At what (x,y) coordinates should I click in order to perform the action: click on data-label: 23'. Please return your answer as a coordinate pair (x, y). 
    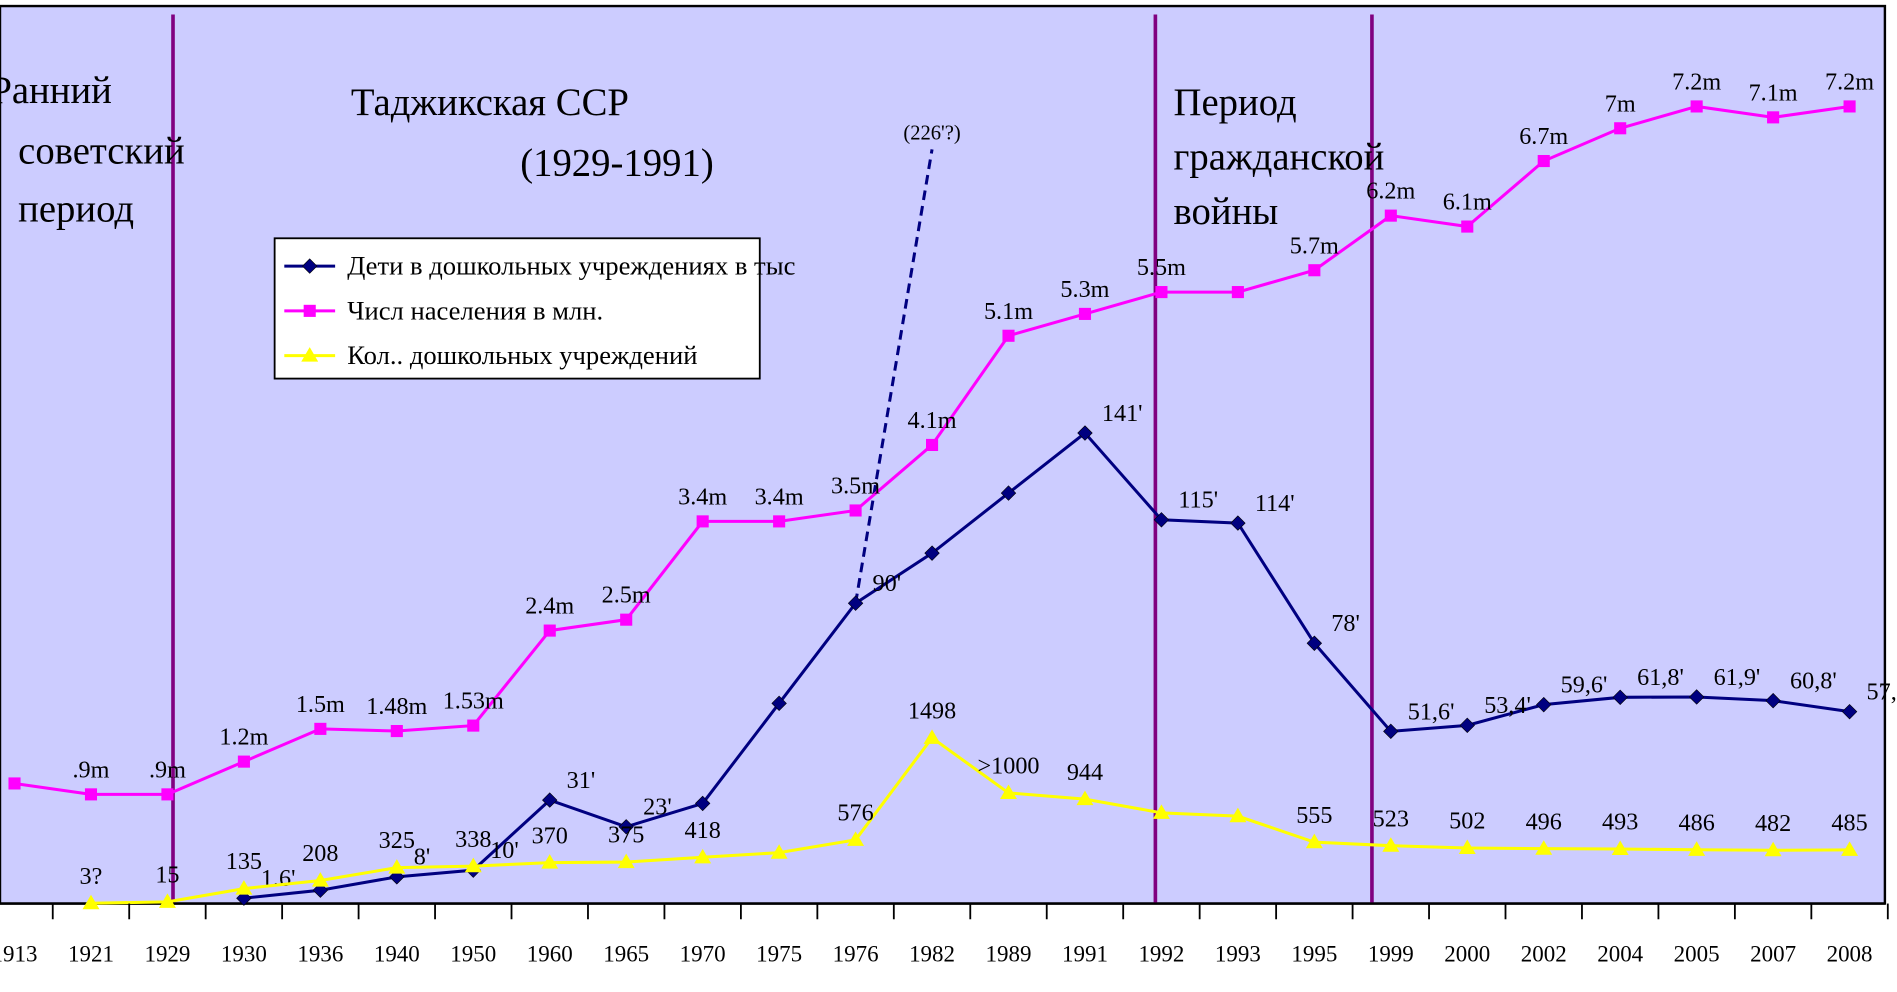
    Looking at the image, I should click on (657, 807).